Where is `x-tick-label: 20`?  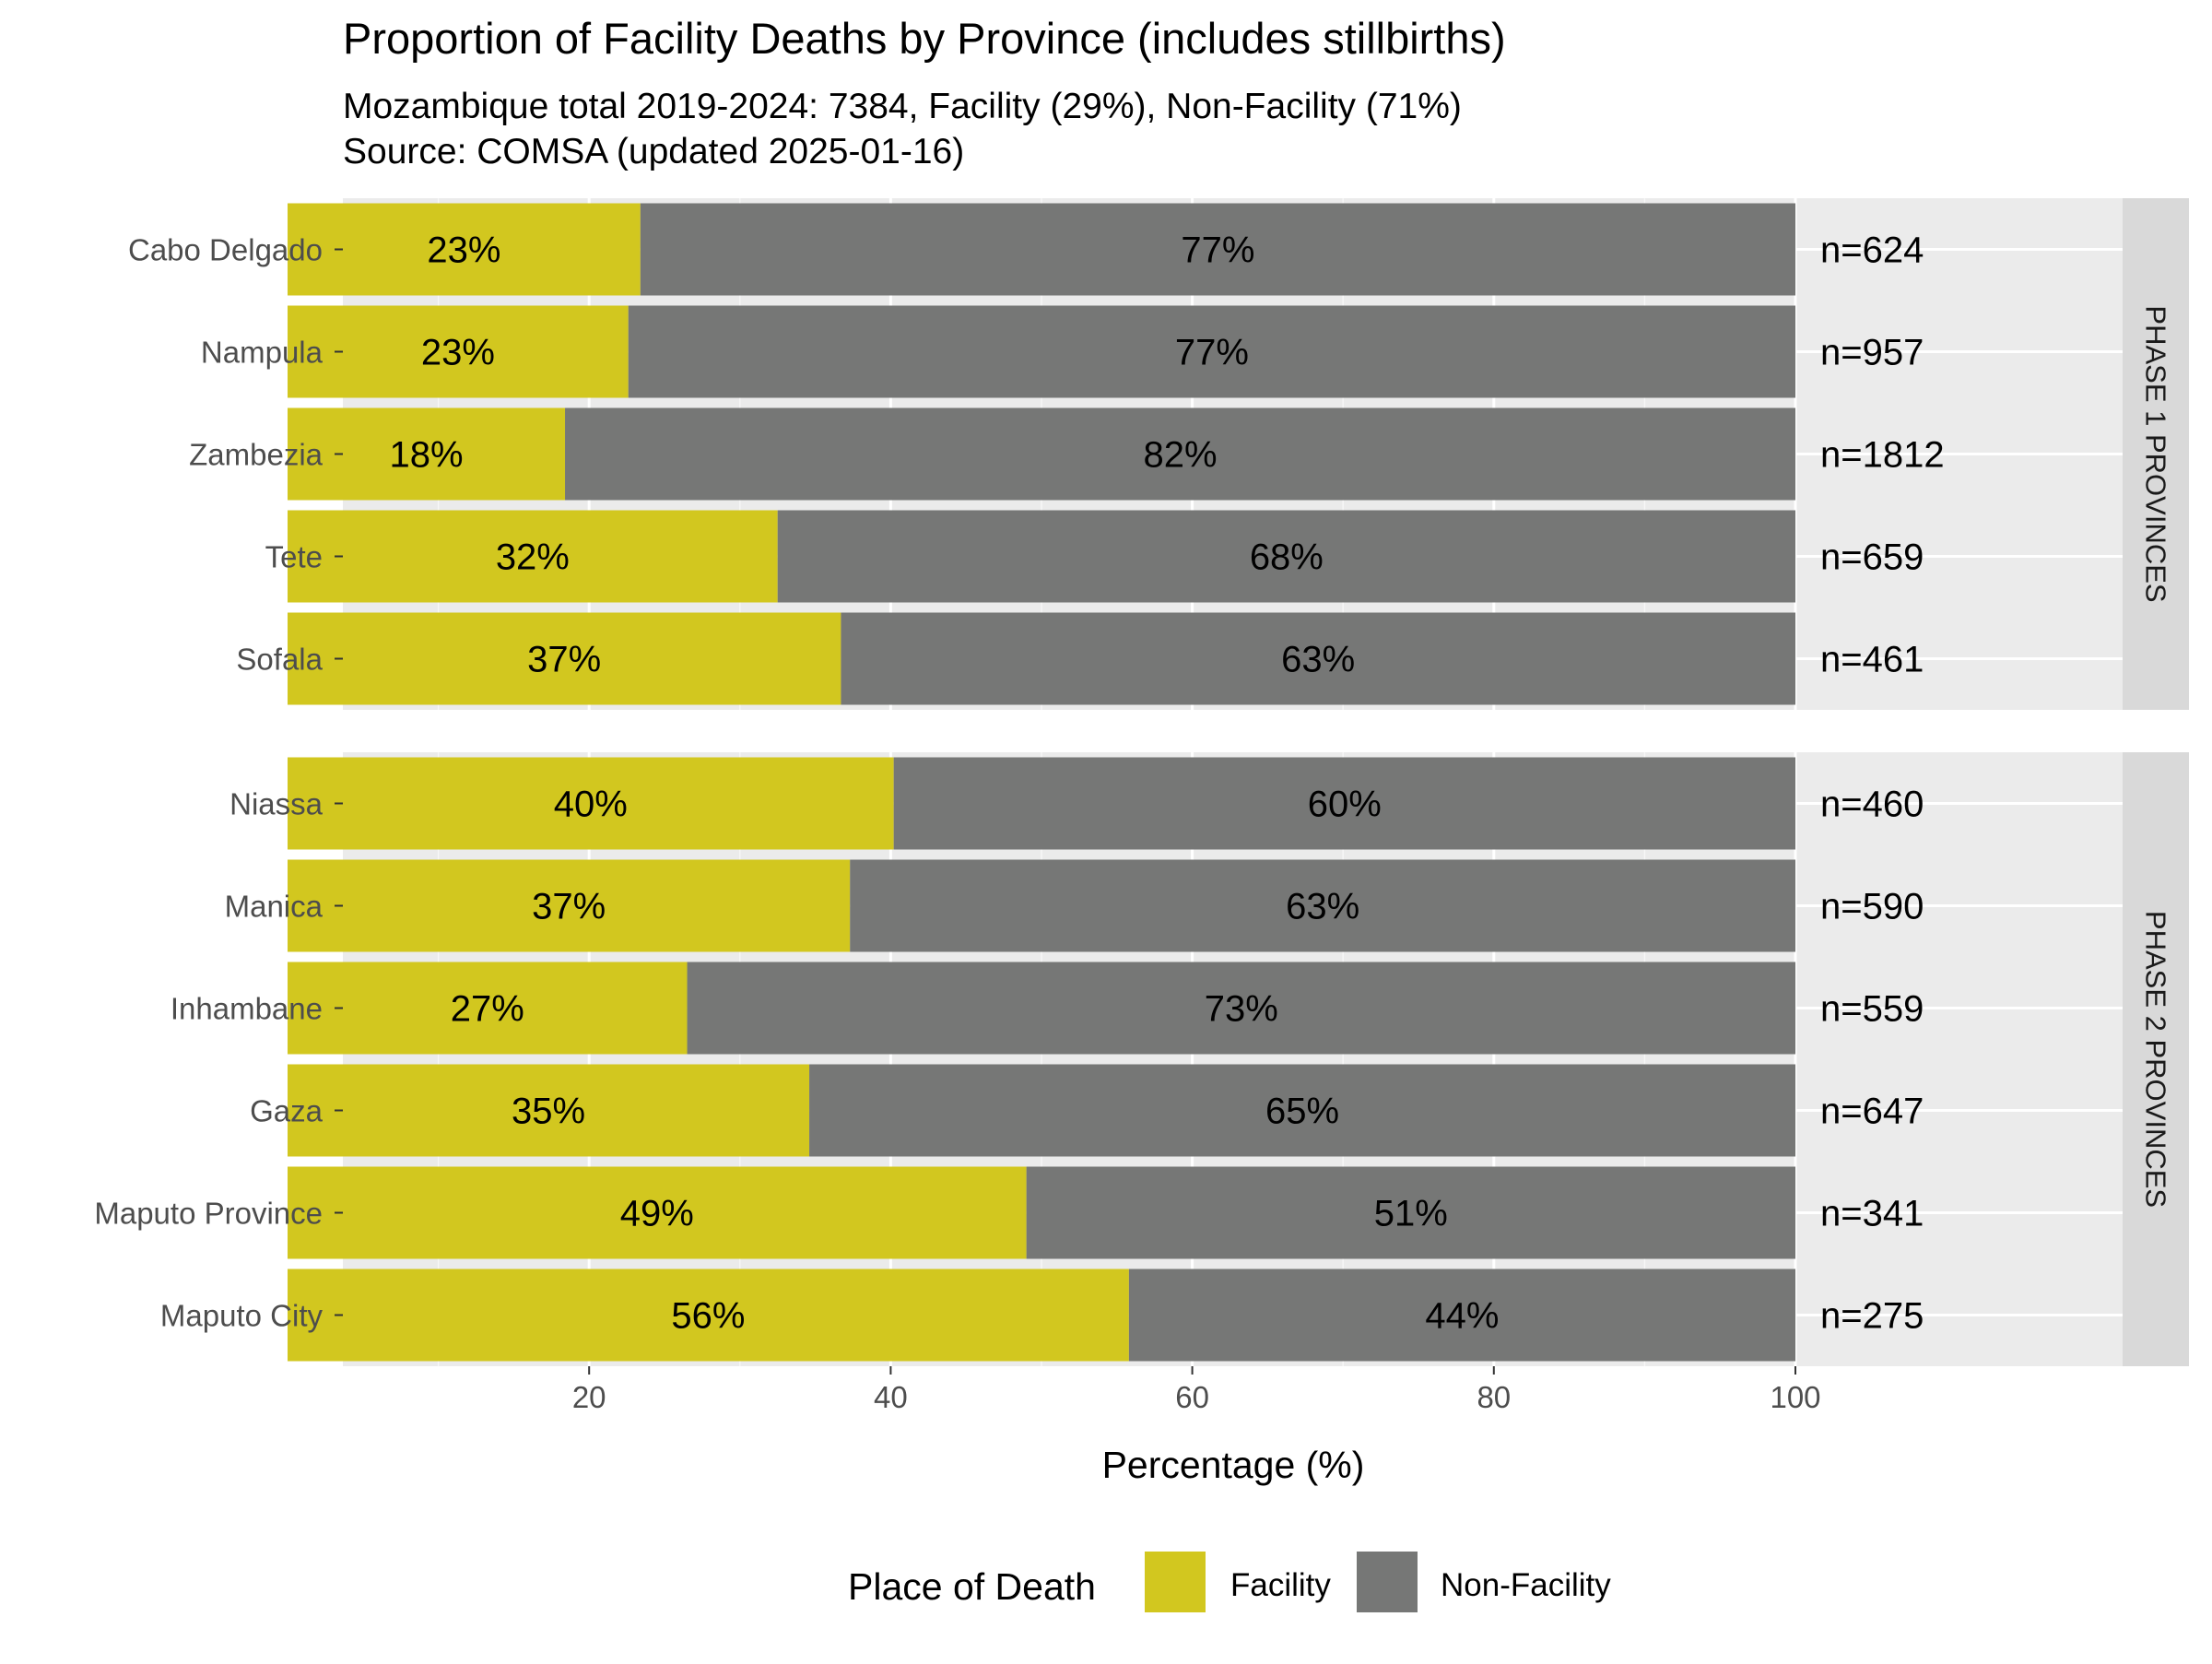 x-tick-label: 20 is located at coordinates (589, 1397).